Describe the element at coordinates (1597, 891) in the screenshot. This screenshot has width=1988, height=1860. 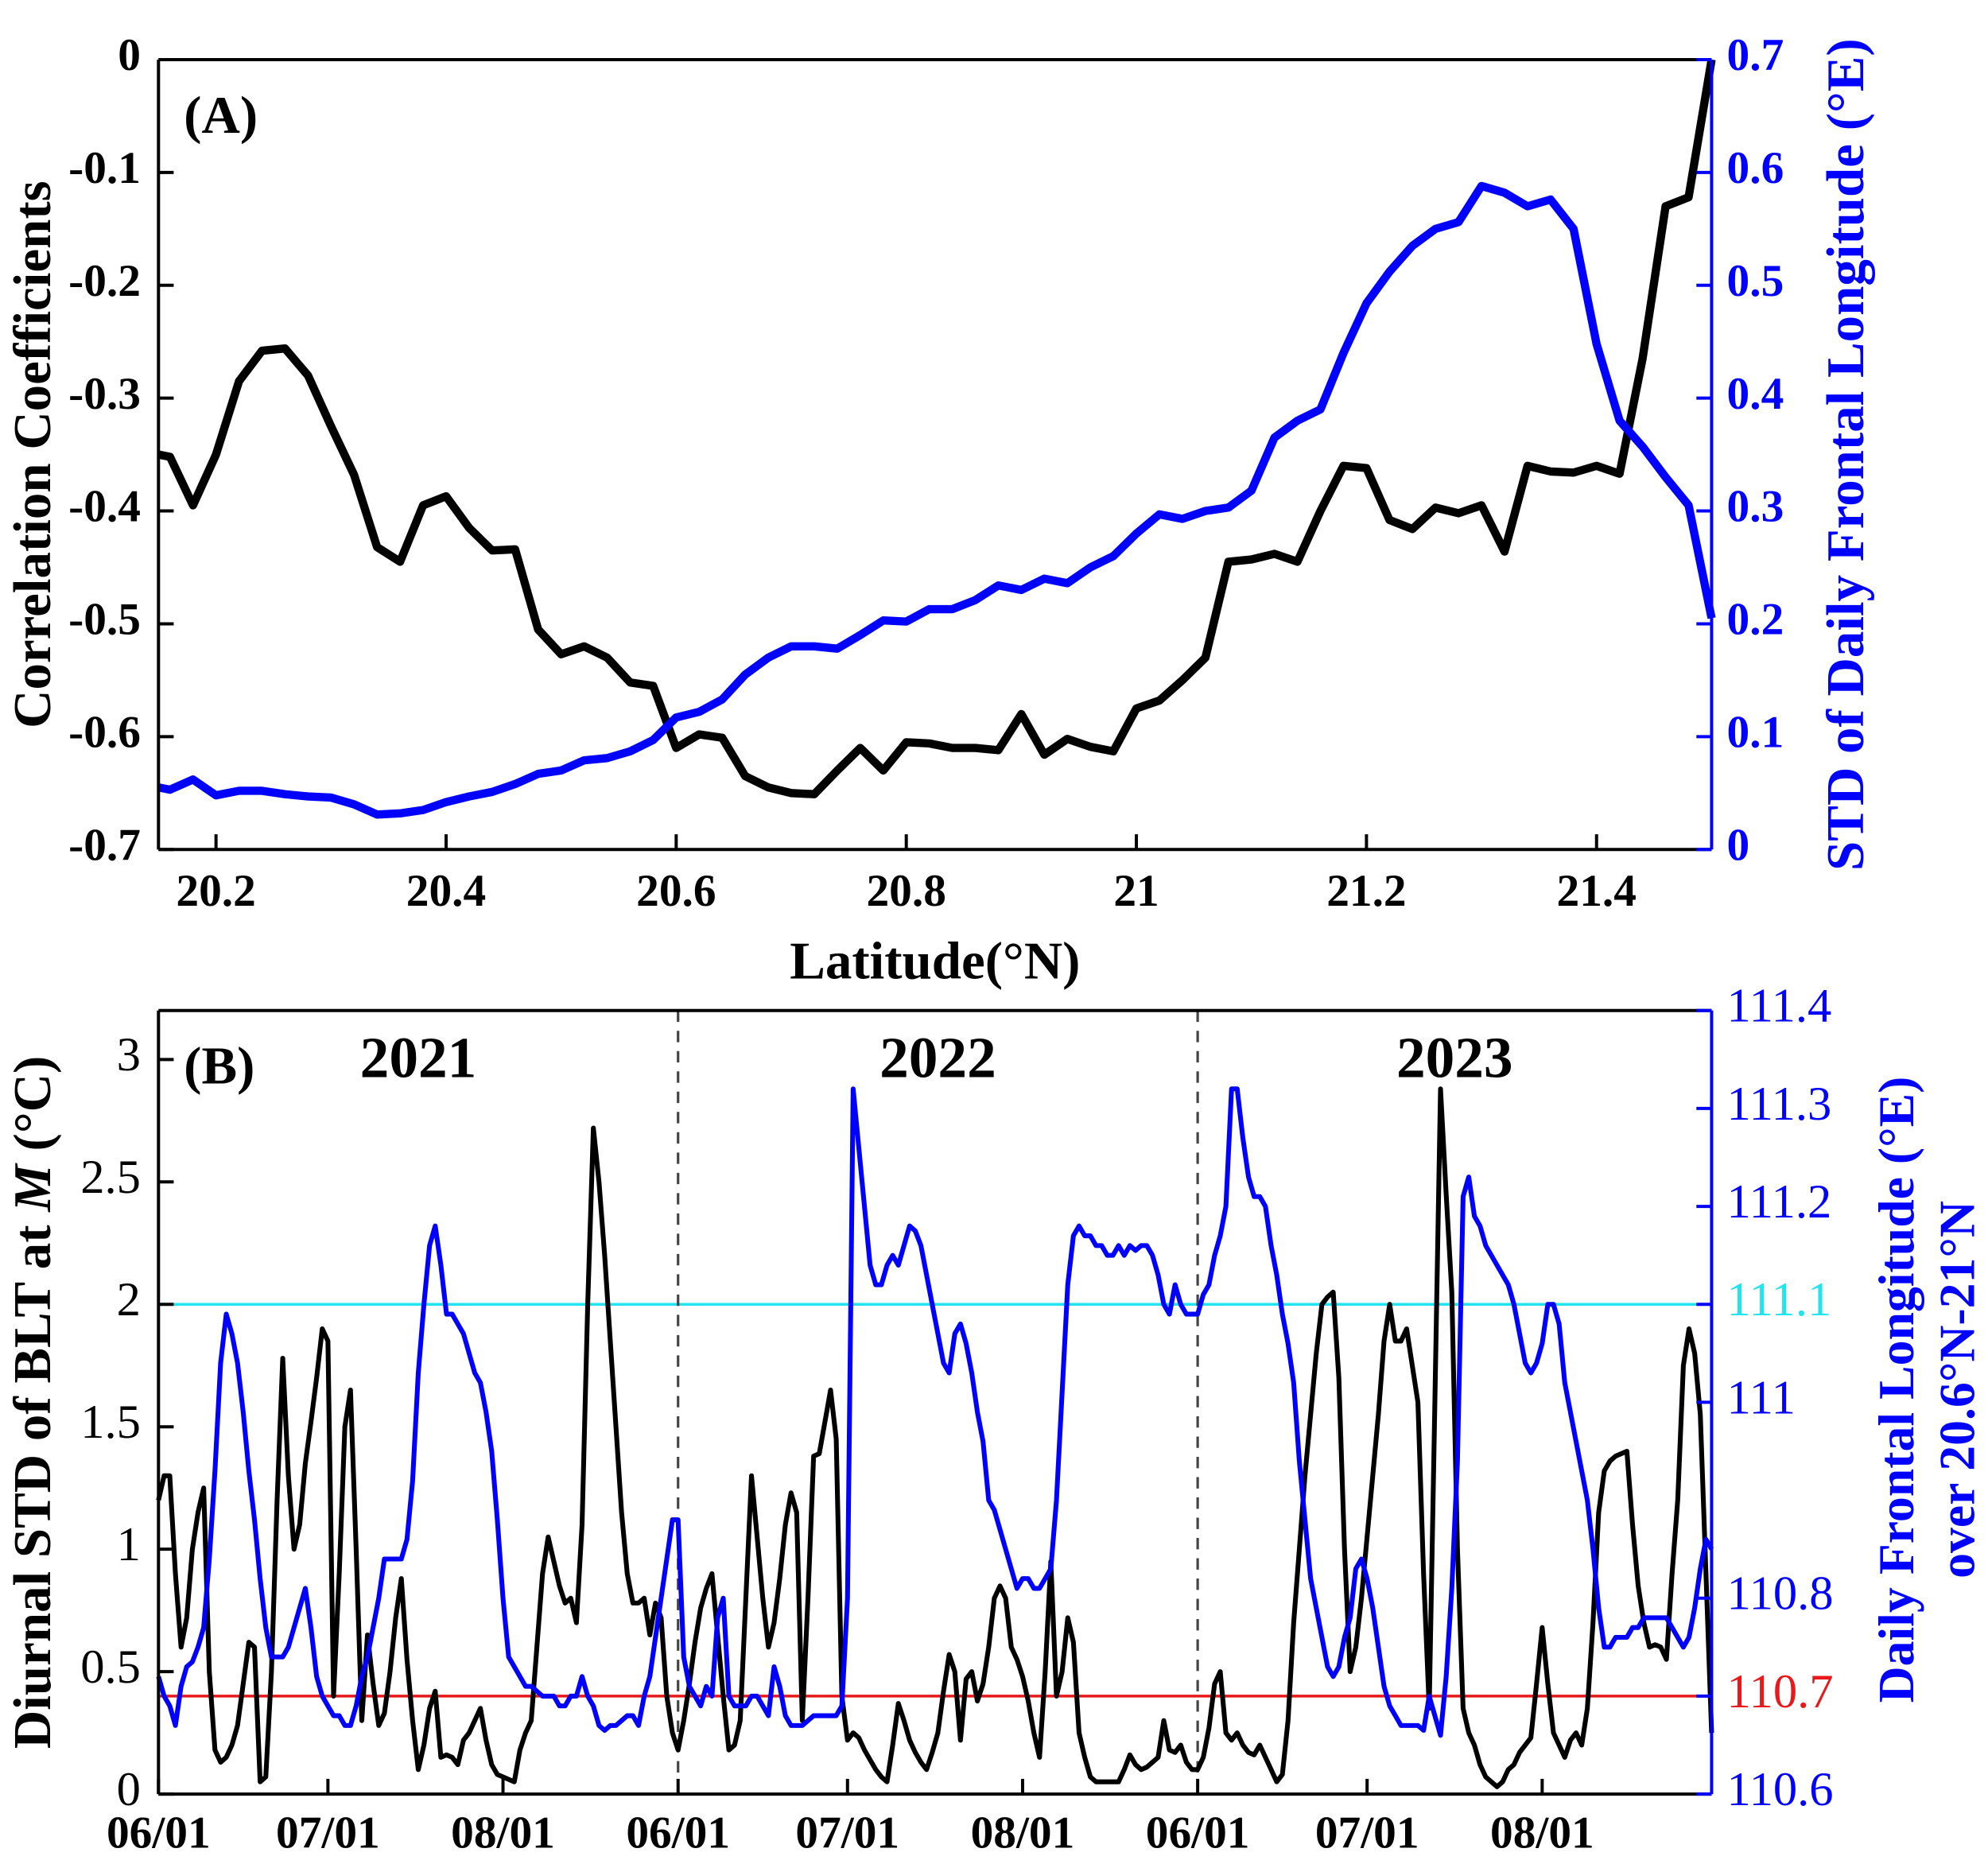
I see `x-tick-label: 21.4` at that location.